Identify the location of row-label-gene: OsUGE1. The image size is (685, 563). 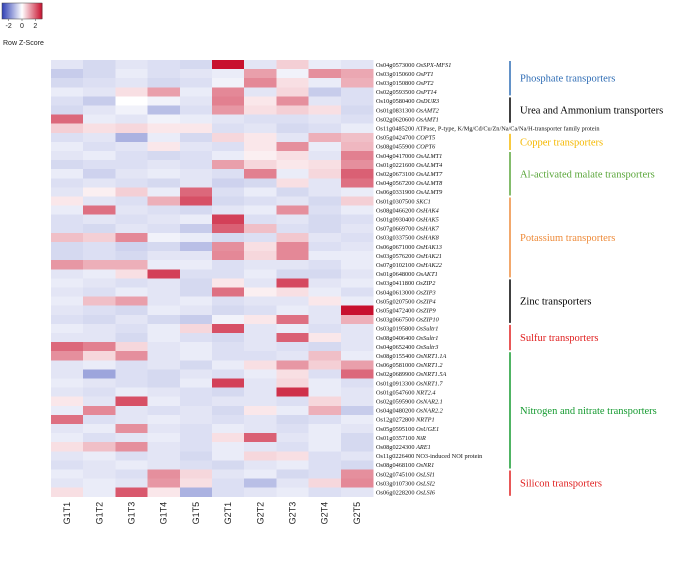
(427, 429).